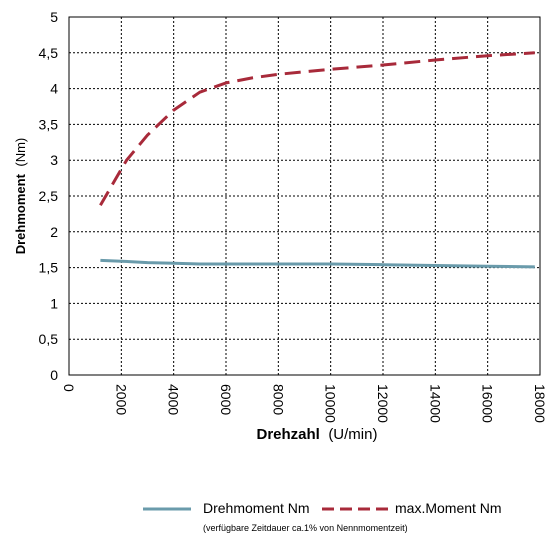  Describe the element at coordinates (226, 399) in the screenshot. I see `x-tick-label: 6000` at that location.